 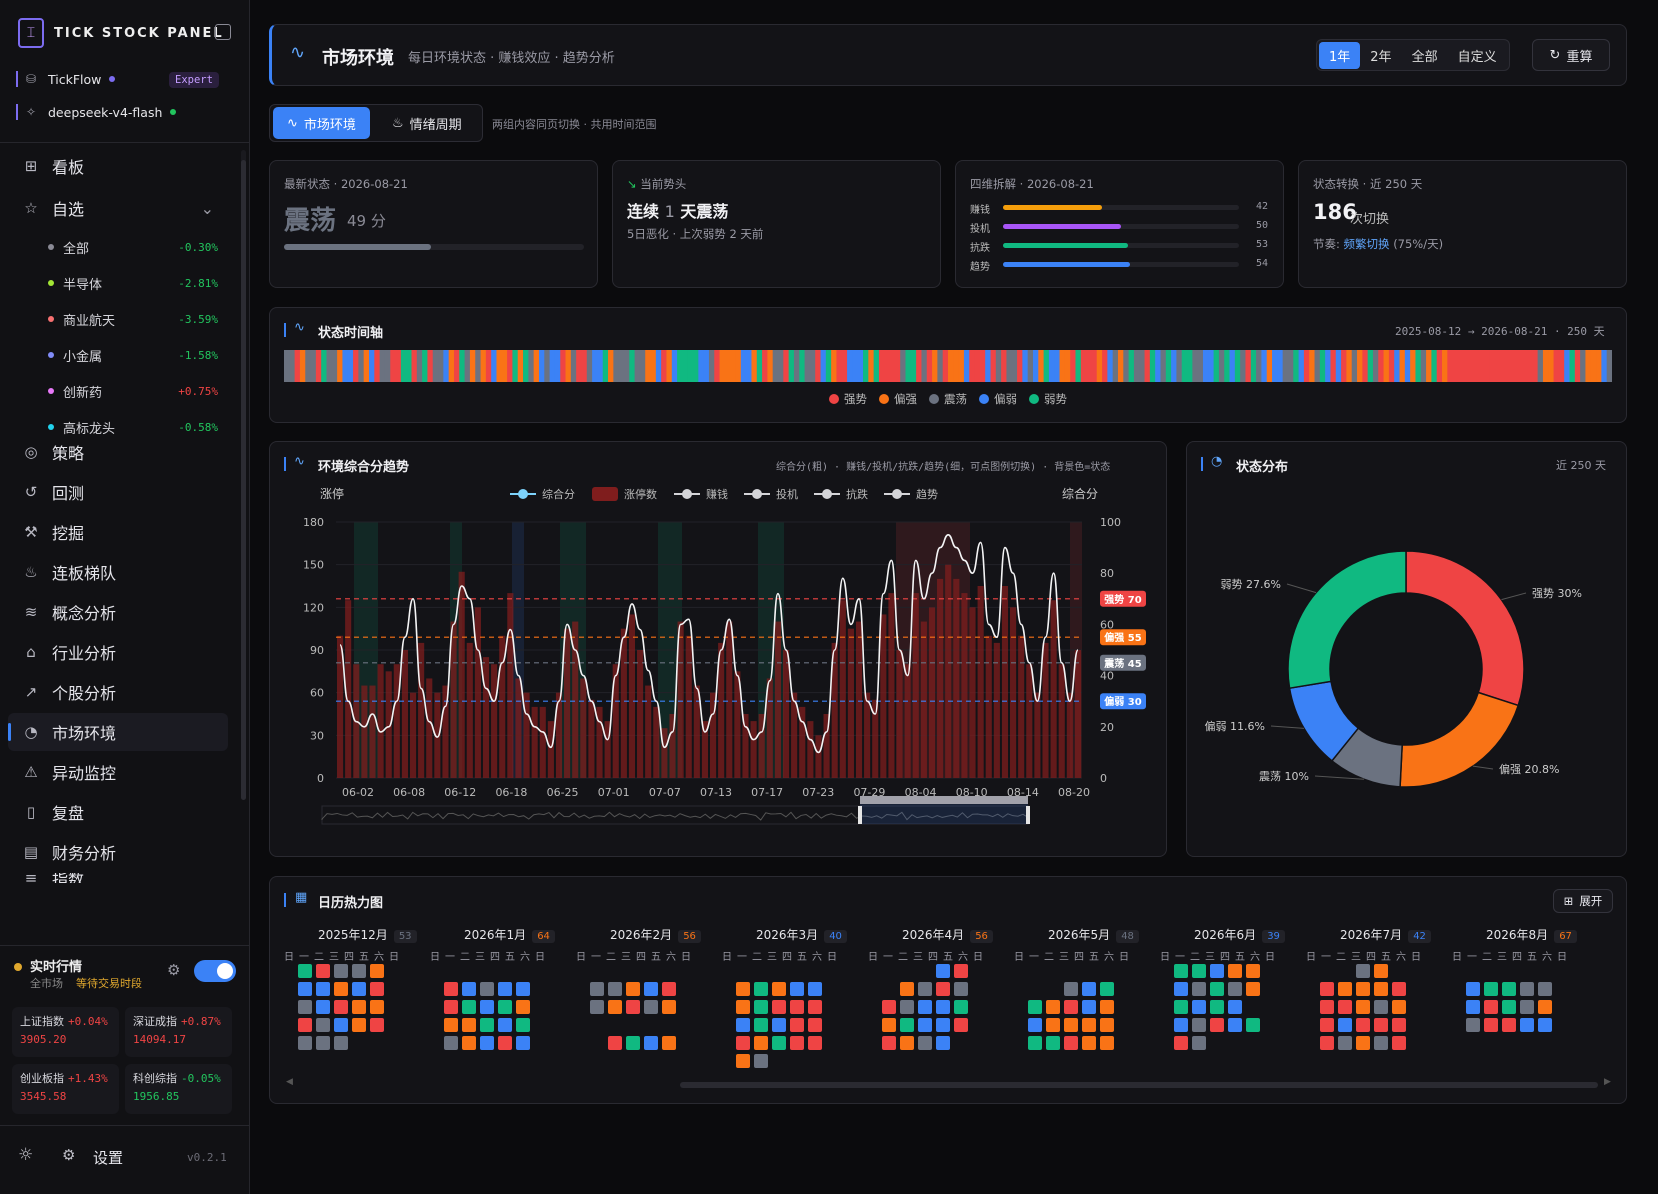 What do you see at coordinates (427, 123) in the screenshot?
I see `tab-emotion-cycle: ♨ 情绪周期` at bounding box center [427, 123].